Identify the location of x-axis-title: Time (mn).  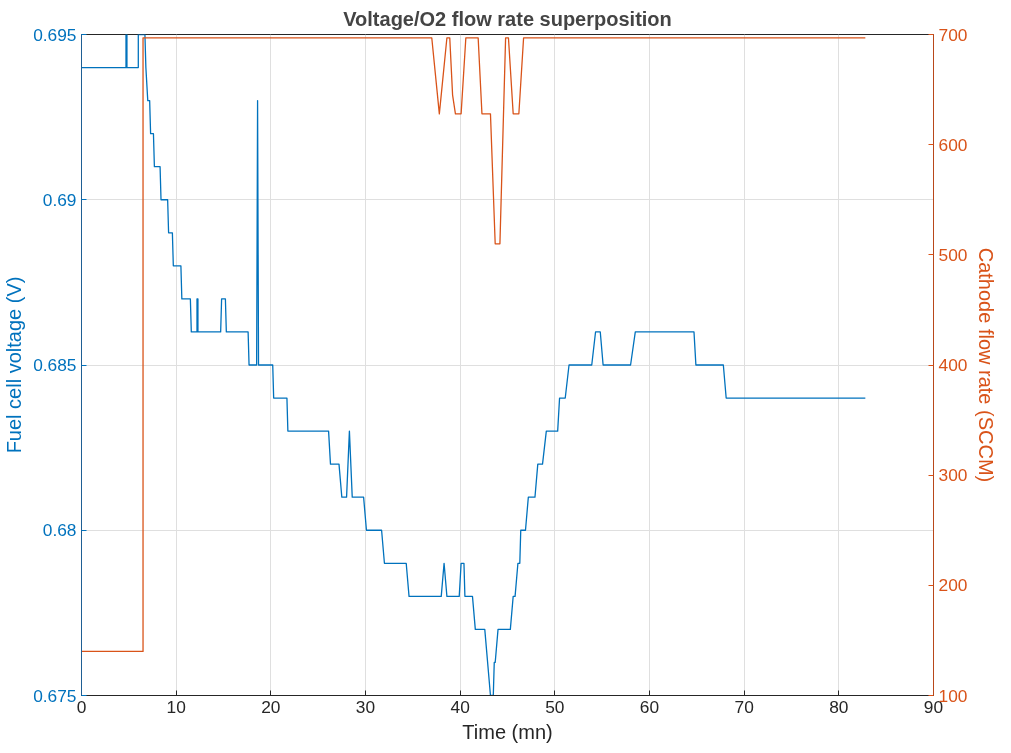
(507, 731).